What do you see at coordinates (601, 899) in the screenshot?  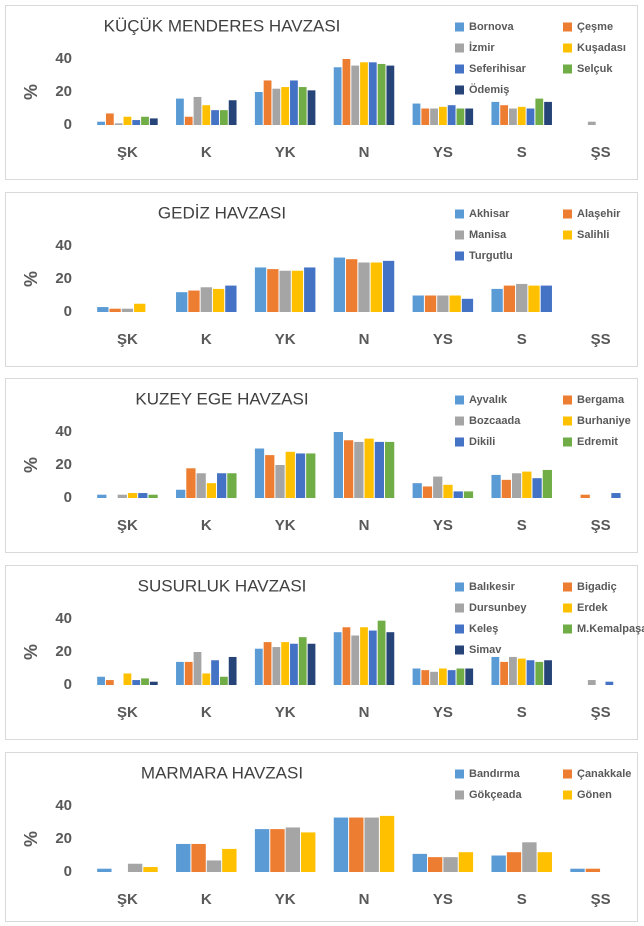 I see `x-tick-label: ŞS` at bounding box center [601, 899].